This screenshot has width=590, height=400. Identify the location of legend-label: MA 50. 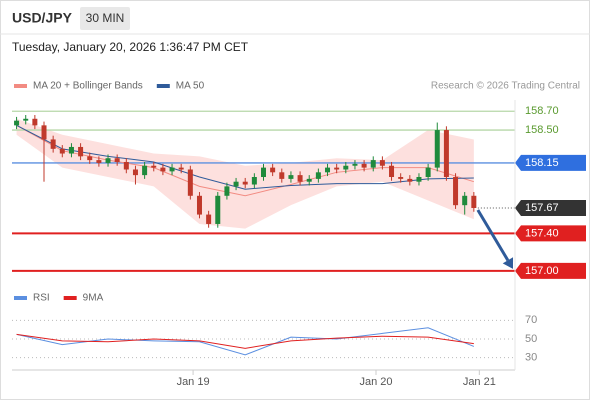
(190, 86).